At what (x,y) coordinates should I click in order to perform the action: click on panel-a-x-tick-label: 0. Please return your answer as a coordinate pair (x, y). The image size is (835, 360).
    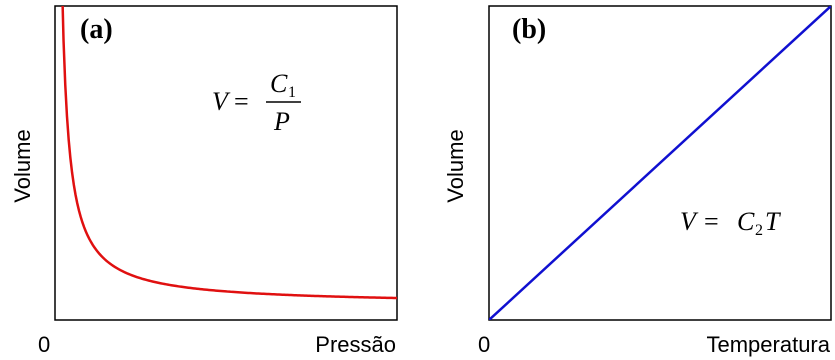
    Looking at the image, I should click on (44, 344).